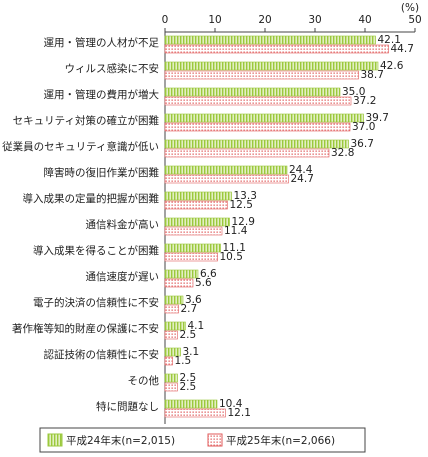 Image resolution: width=428 pixels, height=457 pixels. I want to click on value-label: 2.7, so click(189, 309).